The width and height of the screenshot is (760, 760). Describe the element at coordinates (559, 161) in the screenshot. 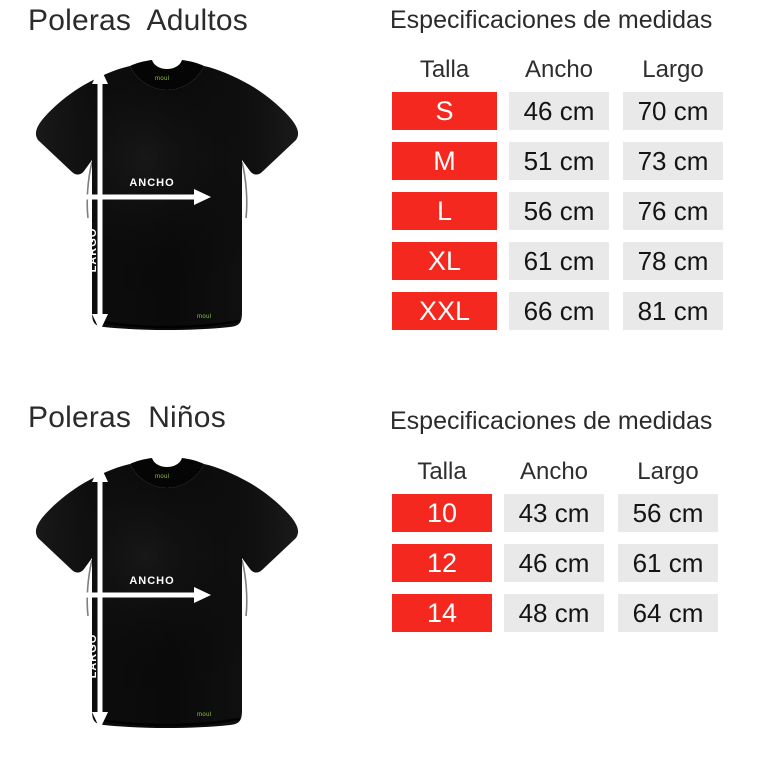

I see `ancho-value: 51 cm` at that location.